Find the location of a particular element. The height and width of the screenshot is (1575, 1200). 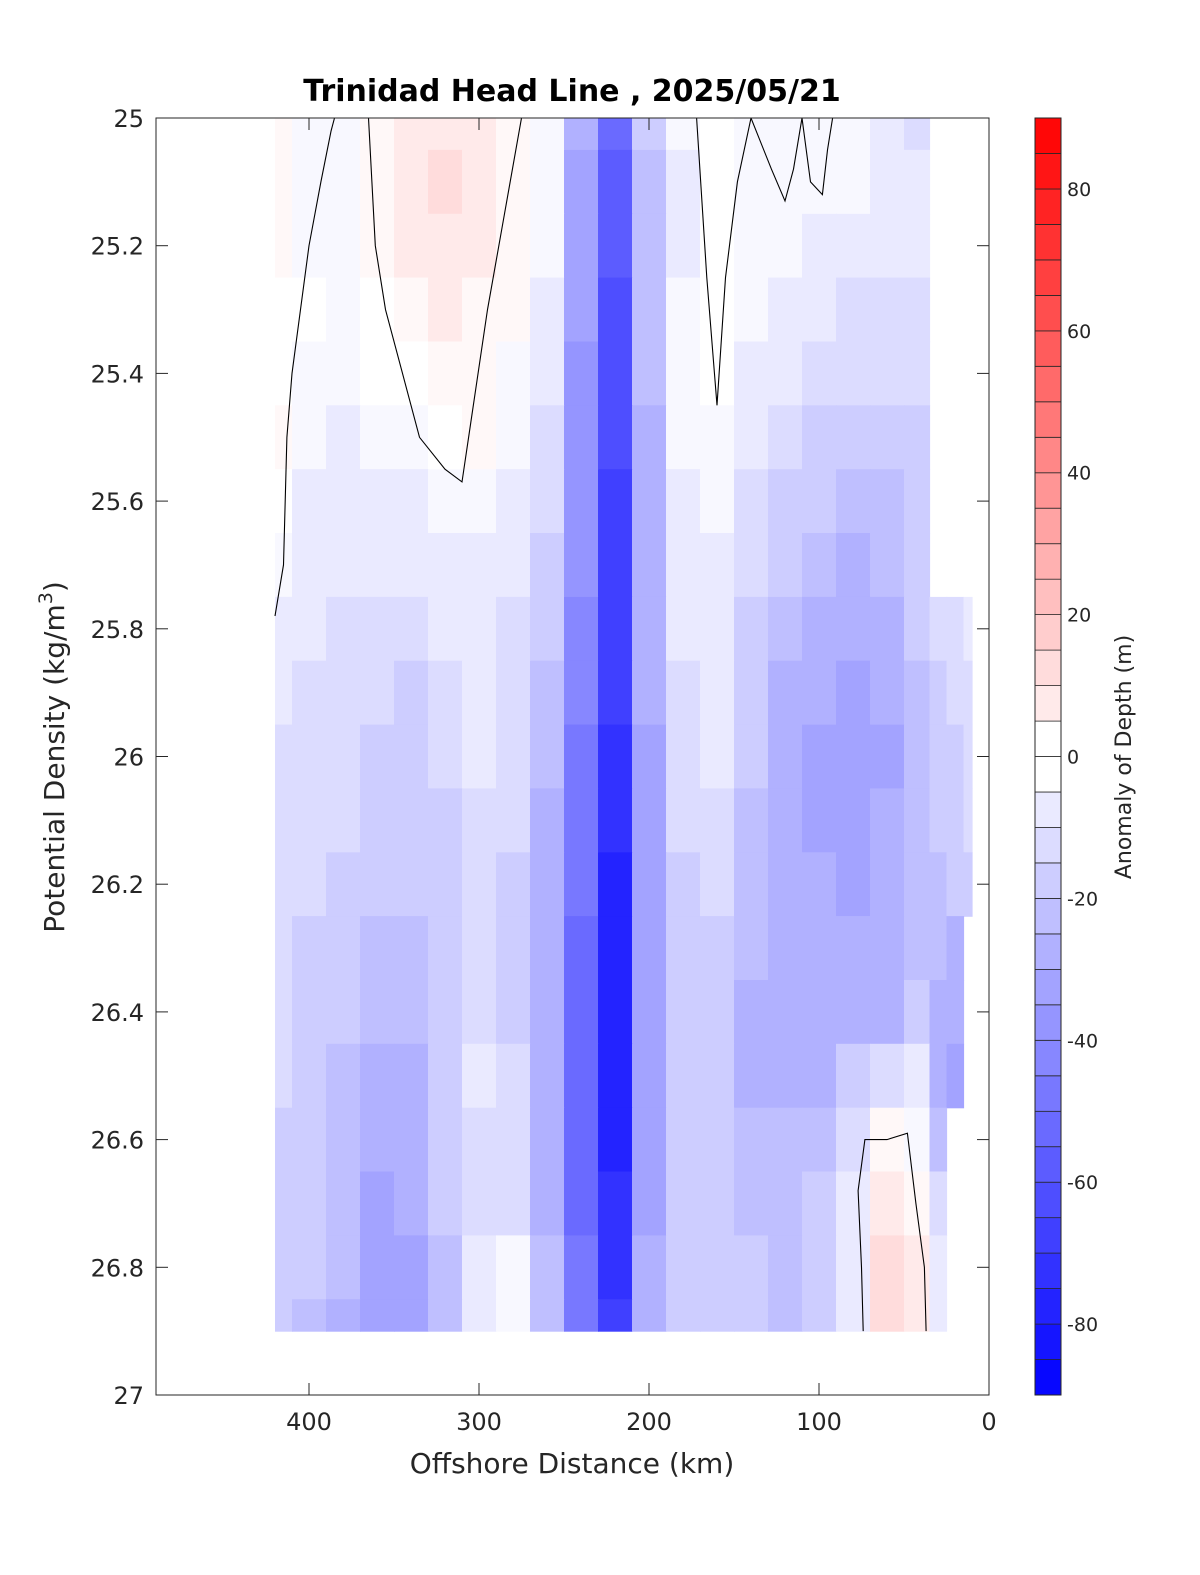

x-tick-label: 0 is located at coordinates (988, 1422).